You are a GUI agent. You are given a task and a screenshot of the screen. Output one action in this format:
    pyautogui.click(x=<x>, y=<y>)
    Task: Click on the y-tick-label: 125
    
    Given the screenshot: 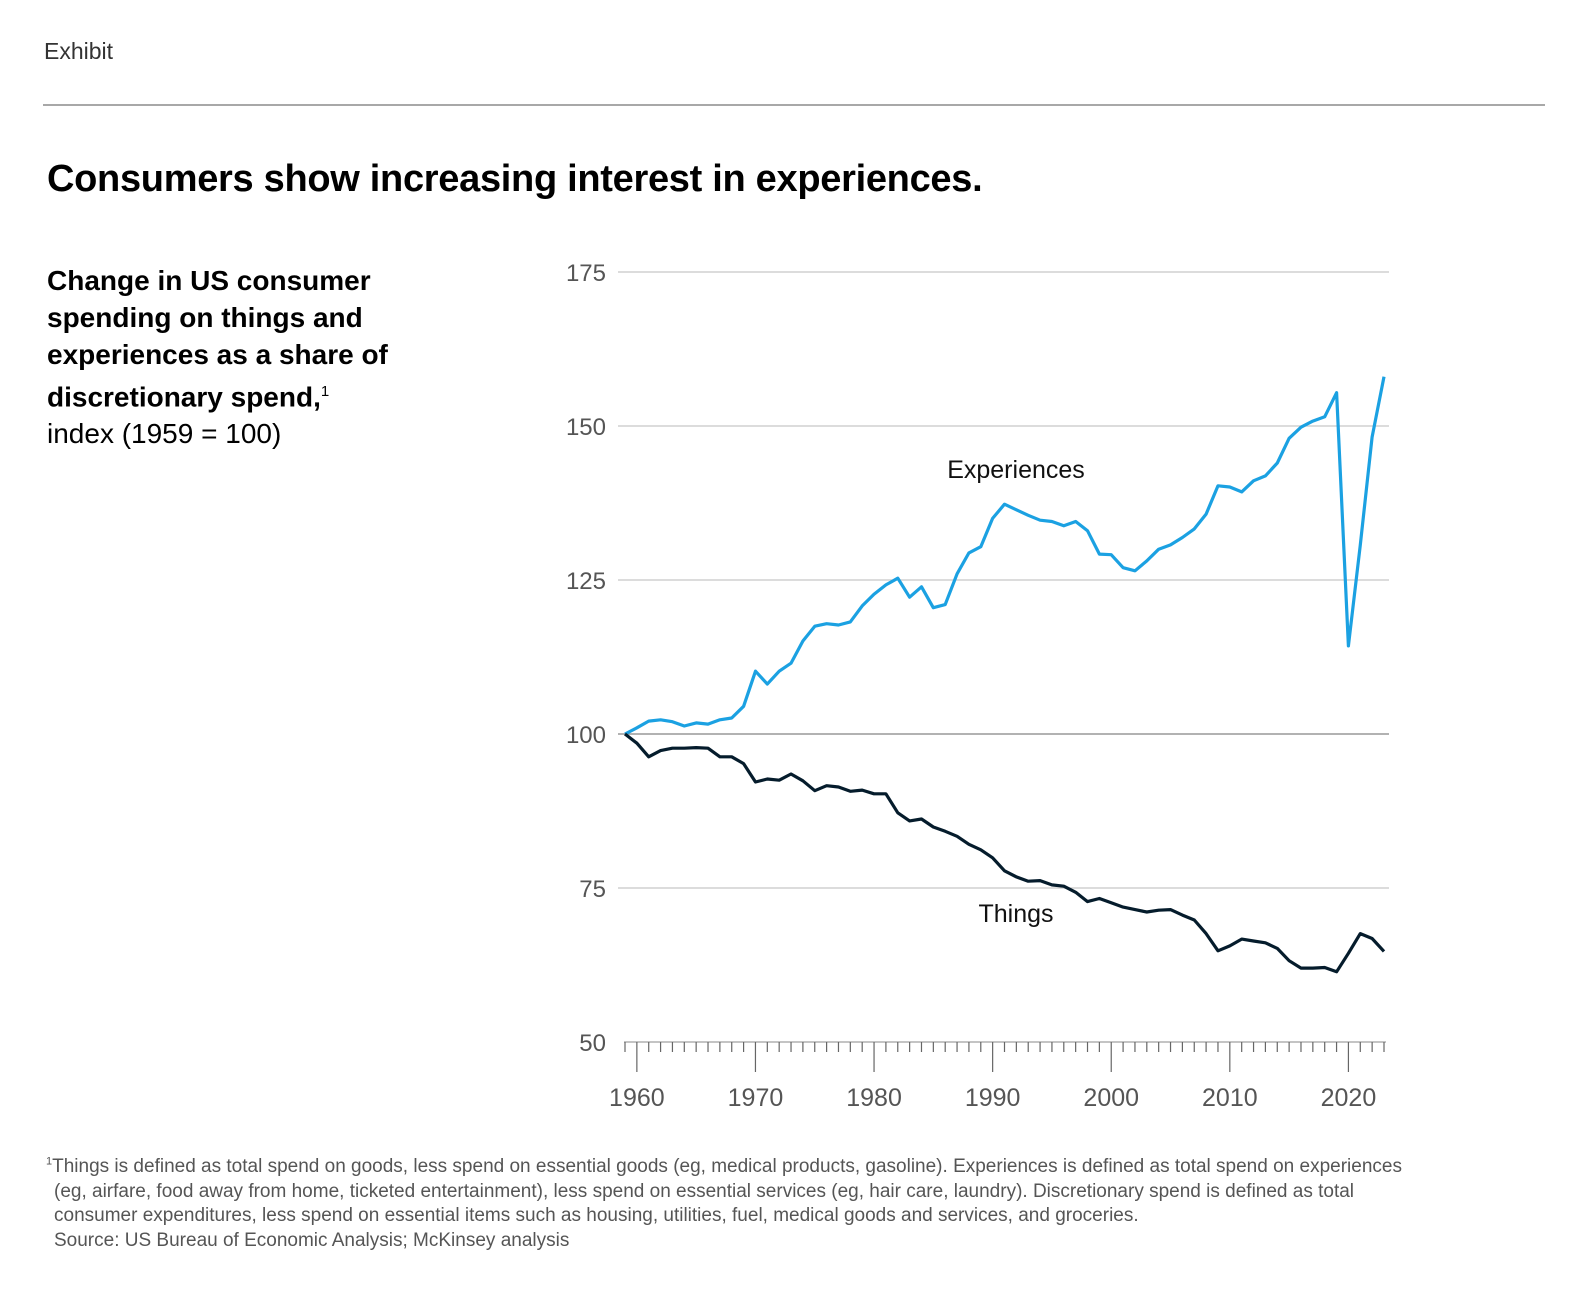 What is the action you would take?
    pyautogui.click(x=586, y=581)
    